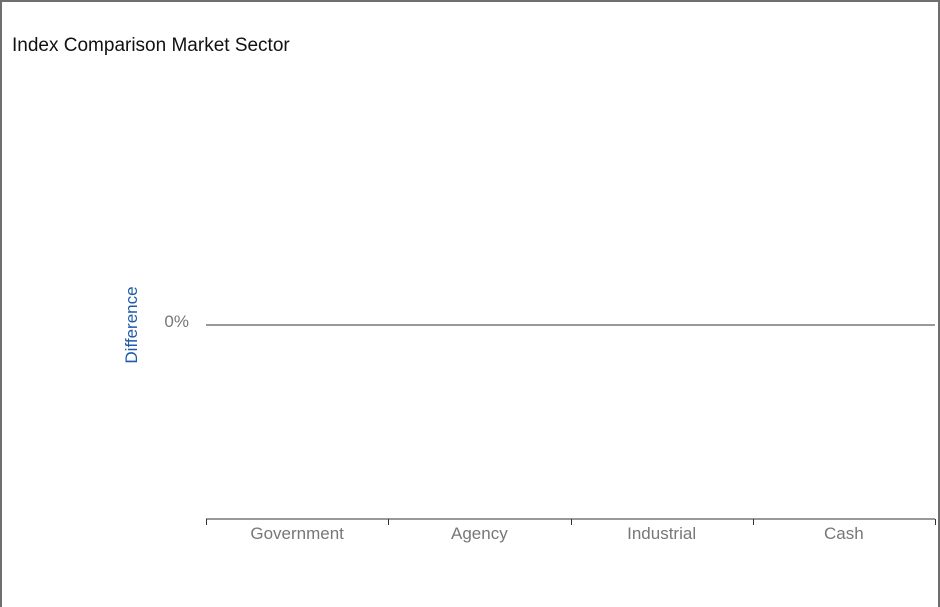 Image resolution: width=940 pixels, height=607 pixels. I want to click on y-axis-label: Difference, so click(131, 324).